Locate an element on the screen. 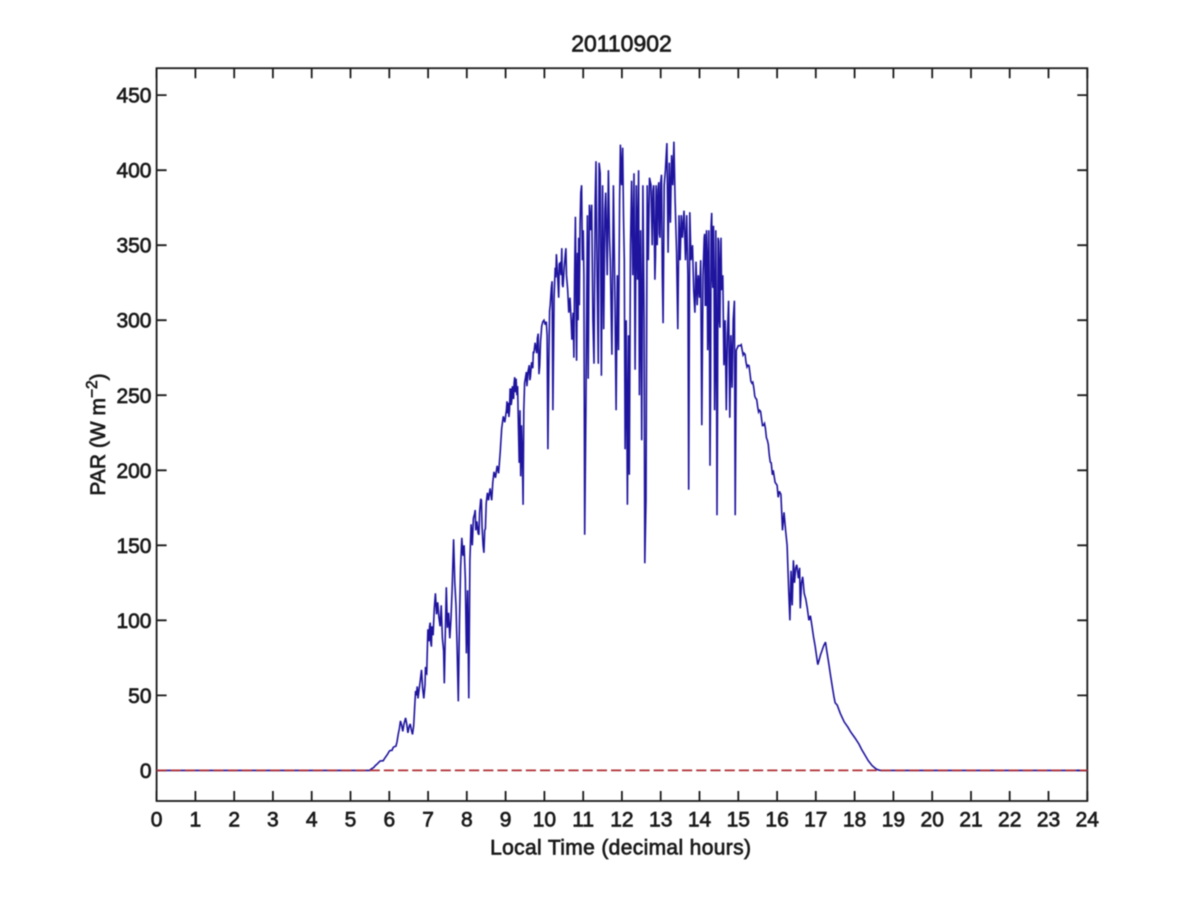 The height and width of the screenshot is (900, 1201). svg-text: 24 is located at coordinates (1088, 820).